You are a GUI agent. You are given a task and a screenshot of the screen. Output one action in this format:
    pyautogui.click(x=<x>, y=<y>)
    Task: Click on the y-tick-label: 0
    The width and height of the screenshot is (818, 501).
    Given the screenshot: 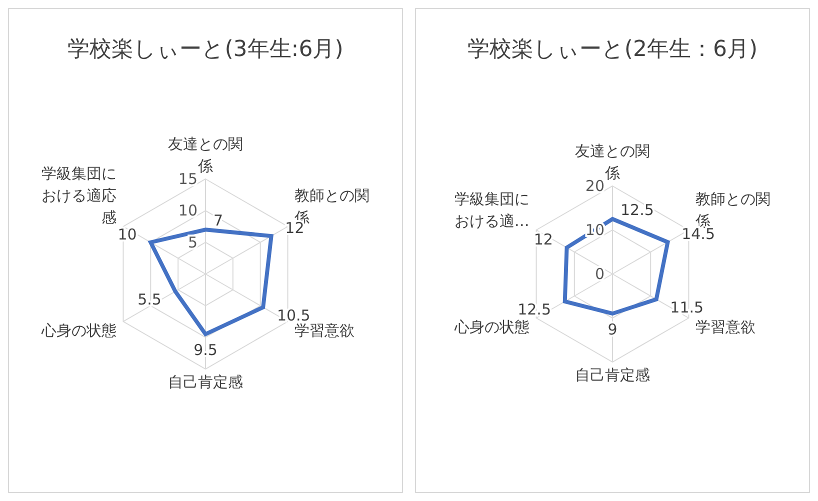 What is the action you would take?
    pyautogui.click(x=599, y=274)
    